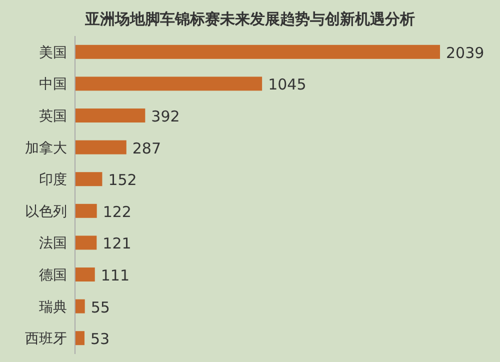 Image resolution: width=500 pixels, height=362 pixels. What do you see at coordinates (46, 148) in the screenshot?
I see `y-tick-label: 加拿大` at bounding box center [46, 148].